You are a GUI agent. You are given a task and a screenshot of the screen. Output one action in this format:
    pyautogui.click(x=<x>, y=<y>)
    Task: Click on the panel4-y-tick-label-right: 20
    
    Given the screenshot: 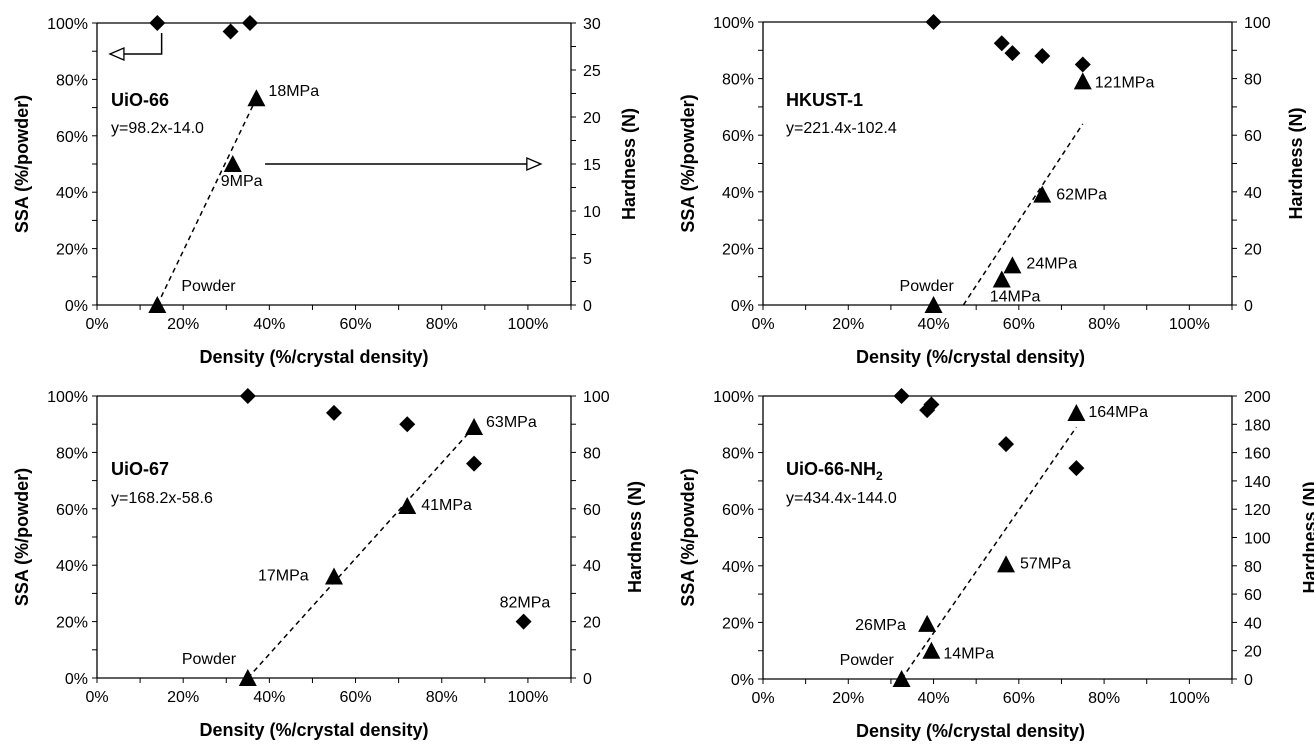 What is the action you would take?
    pyautogui.click(x=1253, y=652)
    